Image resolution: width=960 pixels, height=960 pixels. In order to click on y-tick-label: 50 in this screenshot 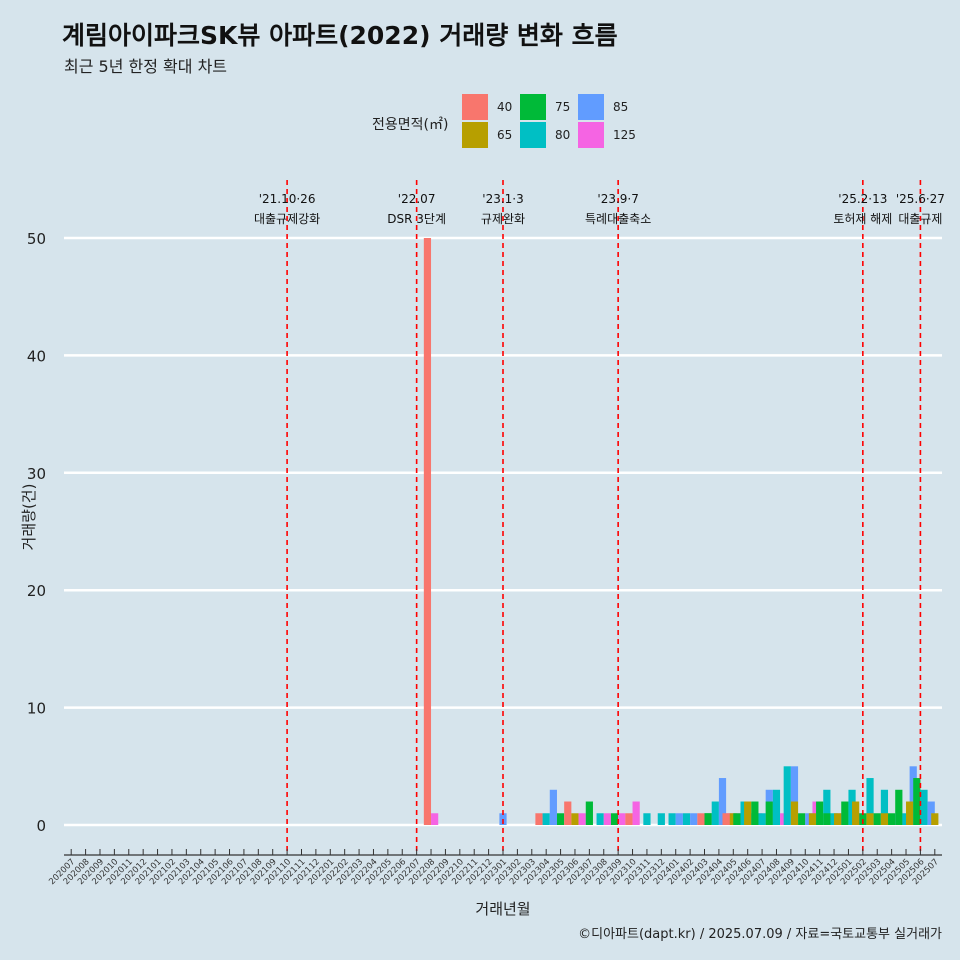, I will do `click(36, 239)`.